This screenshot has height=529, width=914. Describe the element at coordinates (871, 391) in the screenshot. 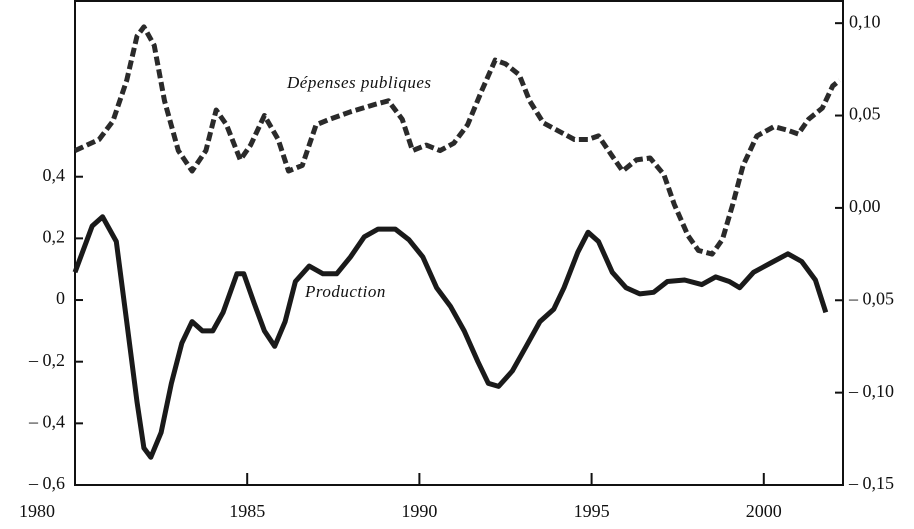

I see `y2-tick-label: – 0,10` at that location.